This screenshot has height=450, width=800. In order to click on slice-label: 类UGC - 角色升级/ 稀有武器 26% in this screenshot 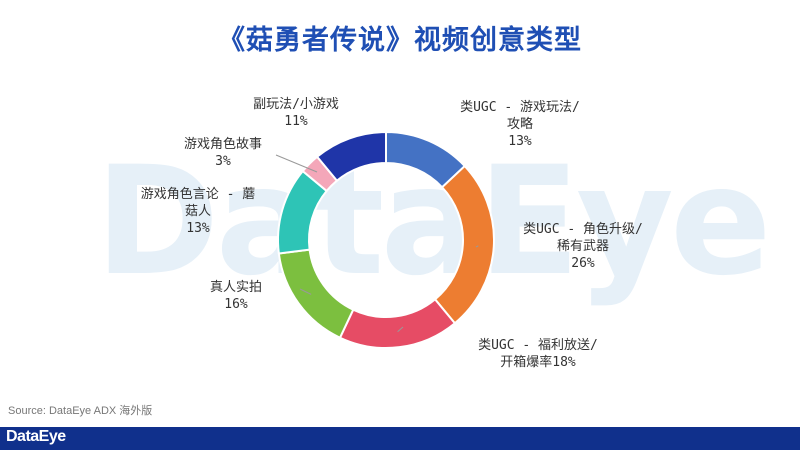, I will do `click(583, 246)`.